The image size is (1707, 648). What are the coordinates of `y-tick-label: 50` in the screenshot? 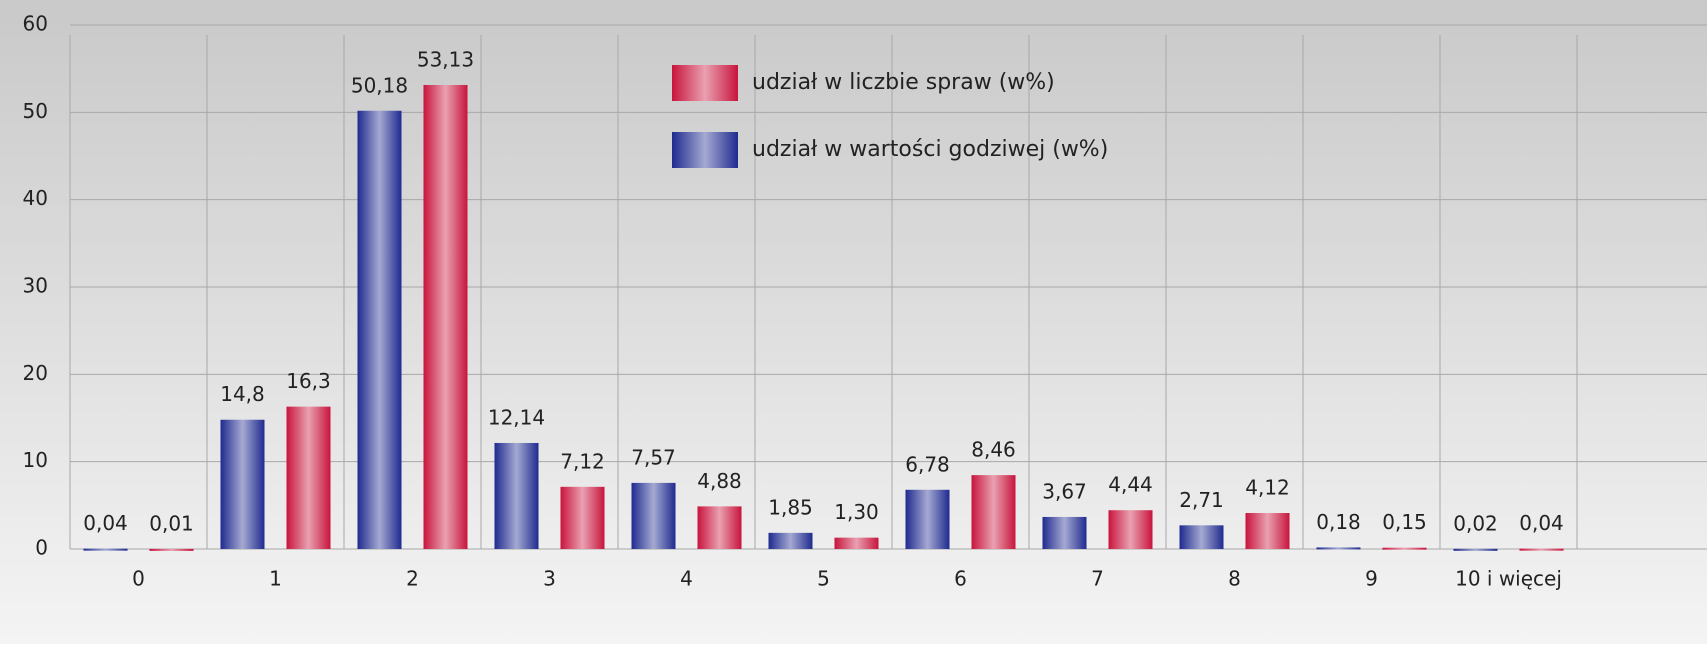 It's located at (35, 111).